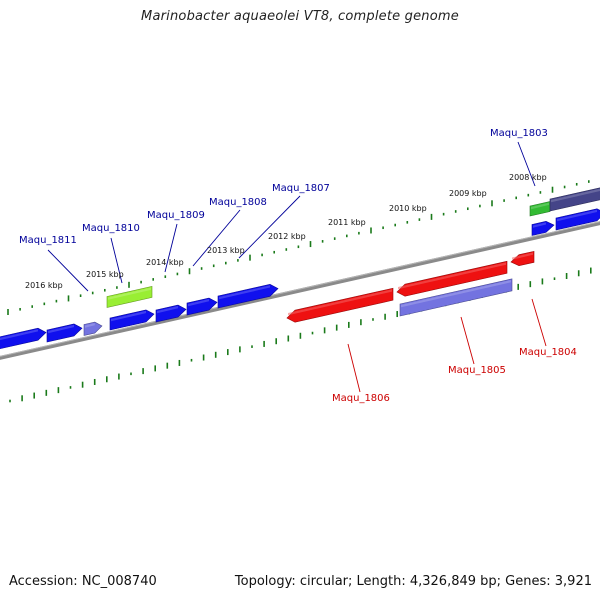  I want to click on gene-label: Maqu_1803, so click(519, 133).